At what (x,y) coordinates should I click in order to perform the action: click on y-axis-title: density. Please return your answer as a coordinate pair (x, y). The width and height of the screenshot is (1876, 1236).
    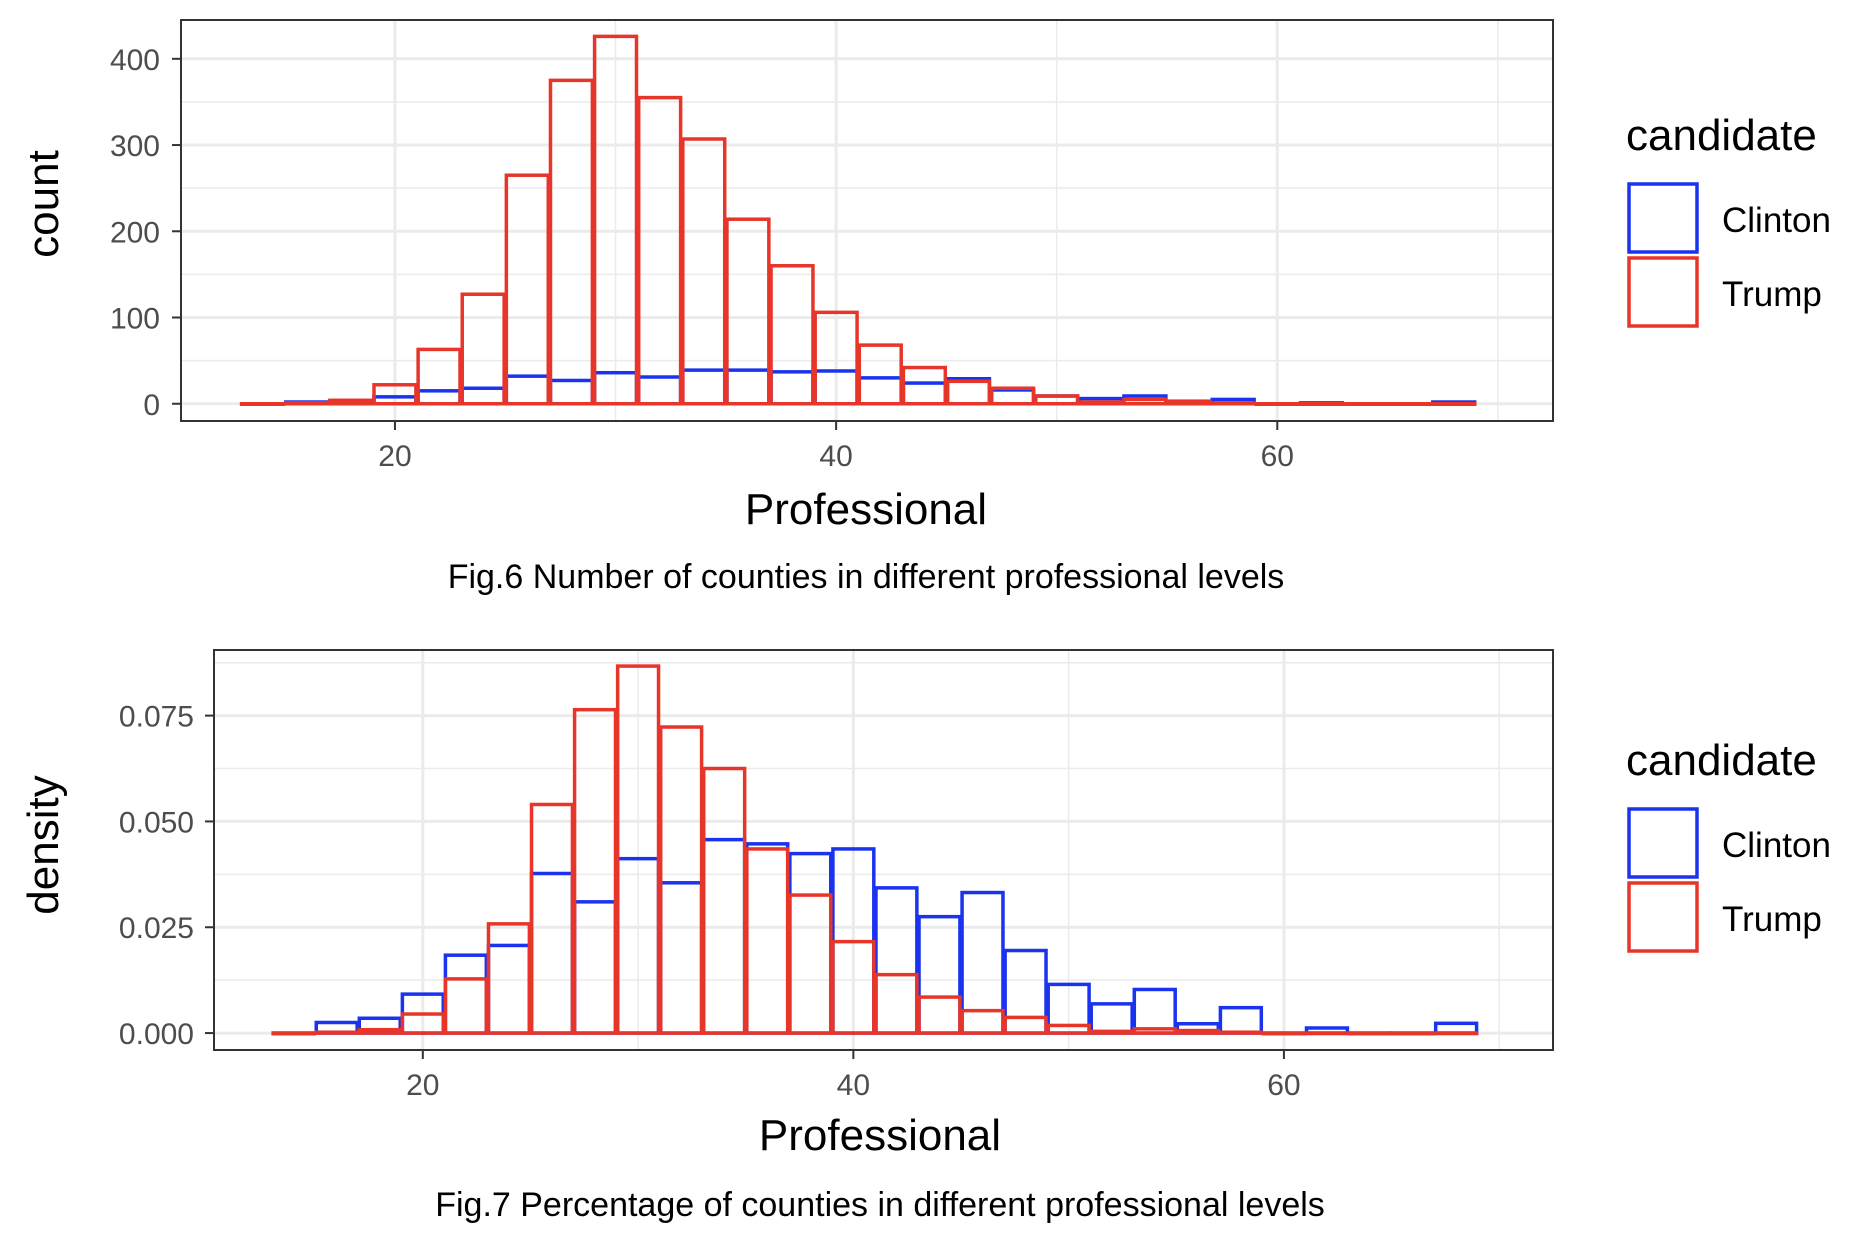
    Looking at the image, I should click on (43, 844).